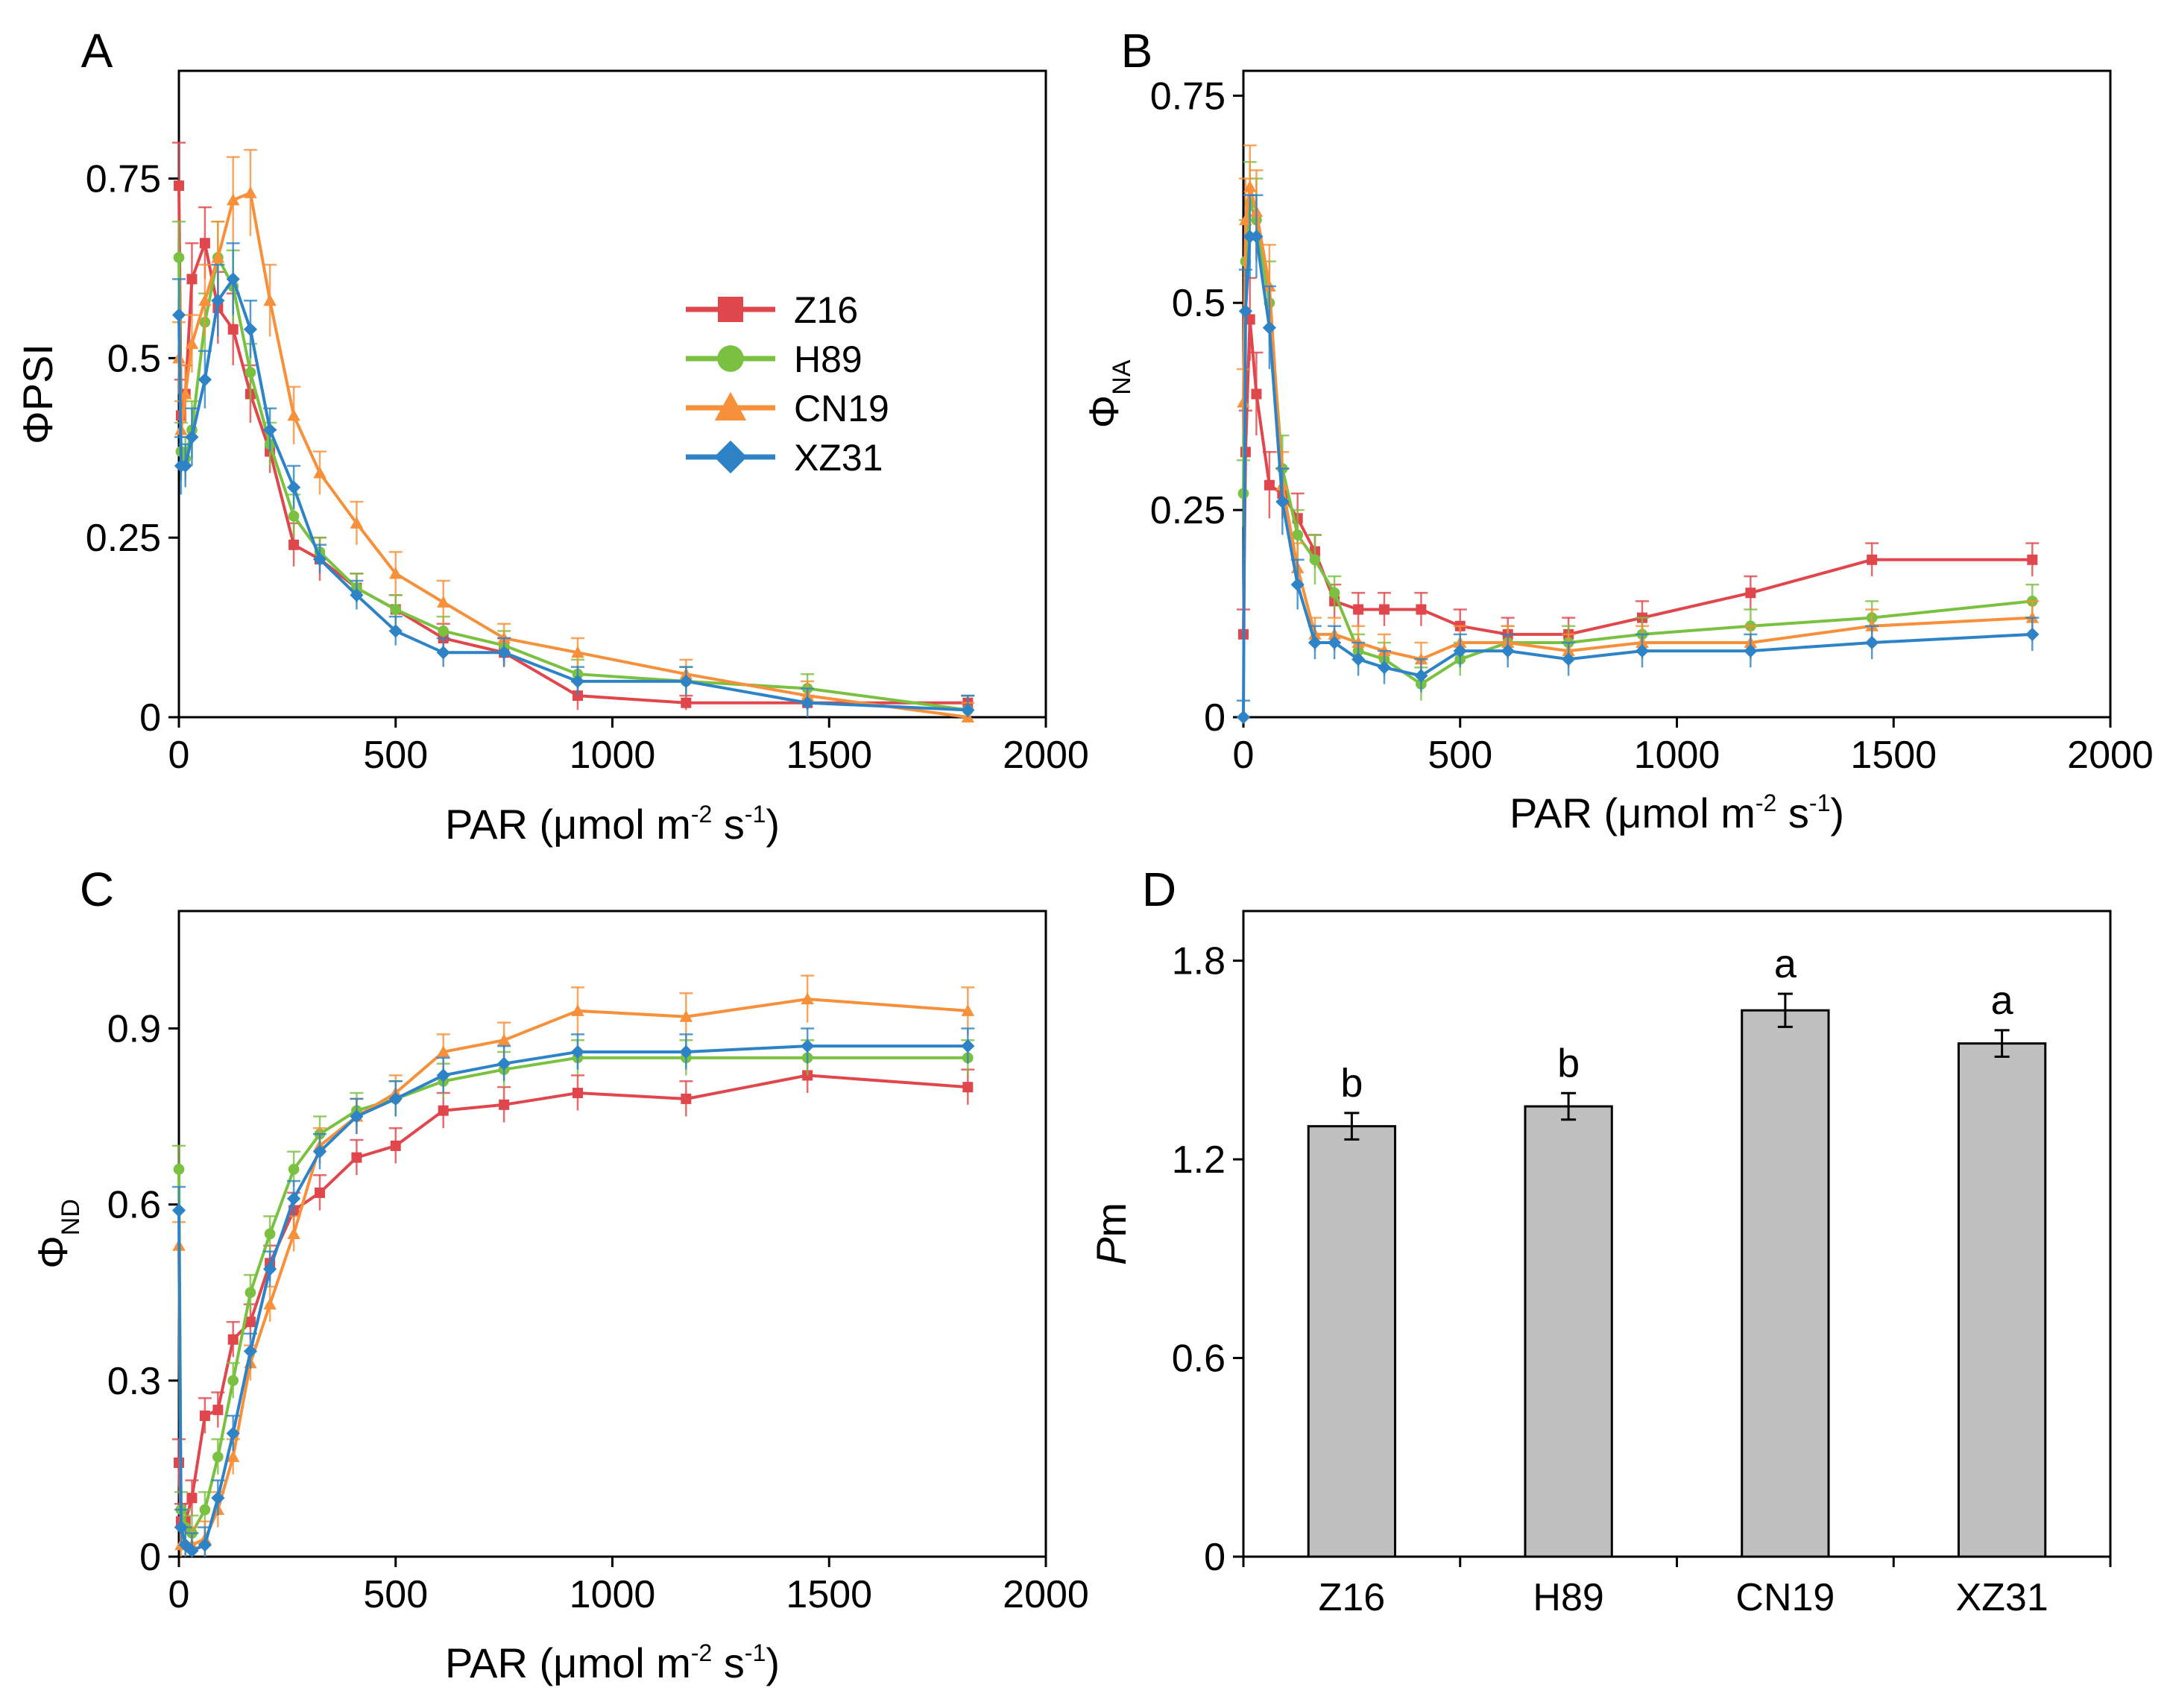  I want to click on legend-marker-h89, so click(730, 358).